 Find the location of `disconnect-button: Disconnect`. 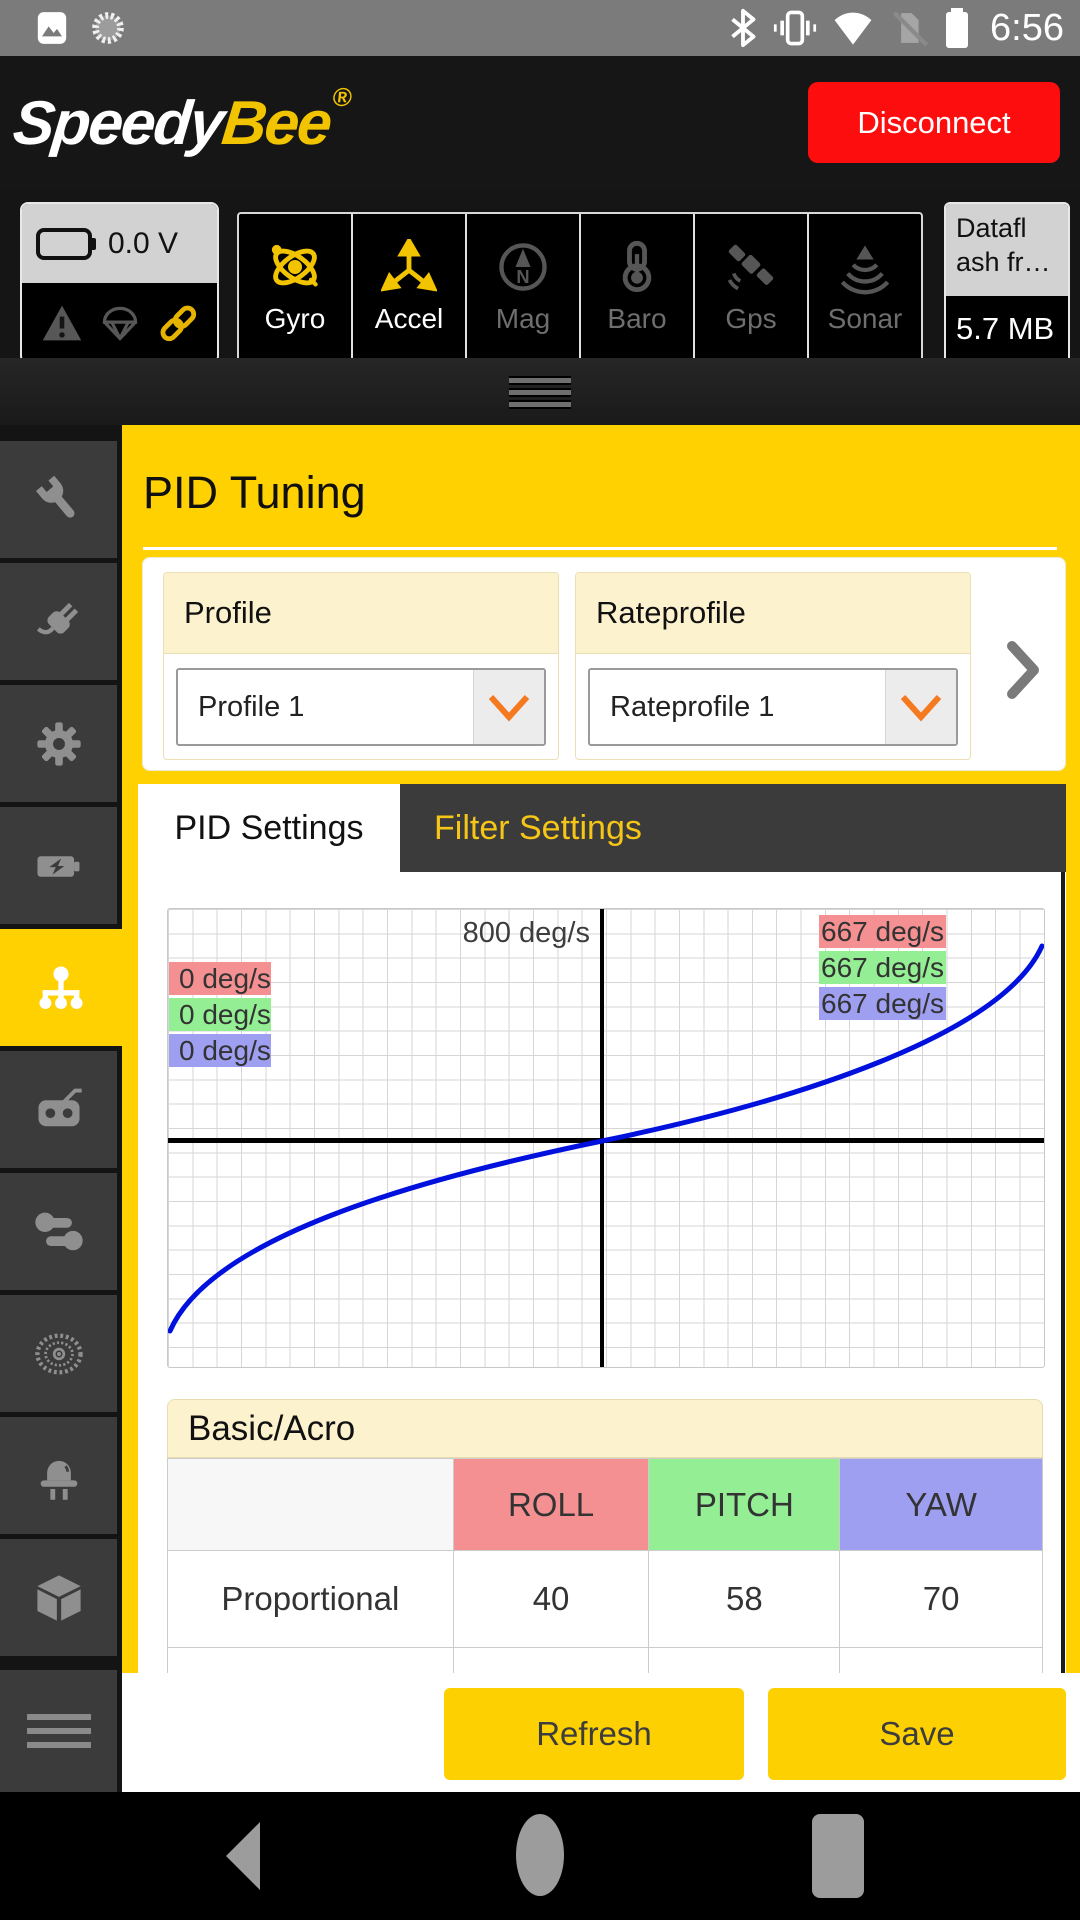

disconnect-button: Disconnect is located at coordinates (934, 122).